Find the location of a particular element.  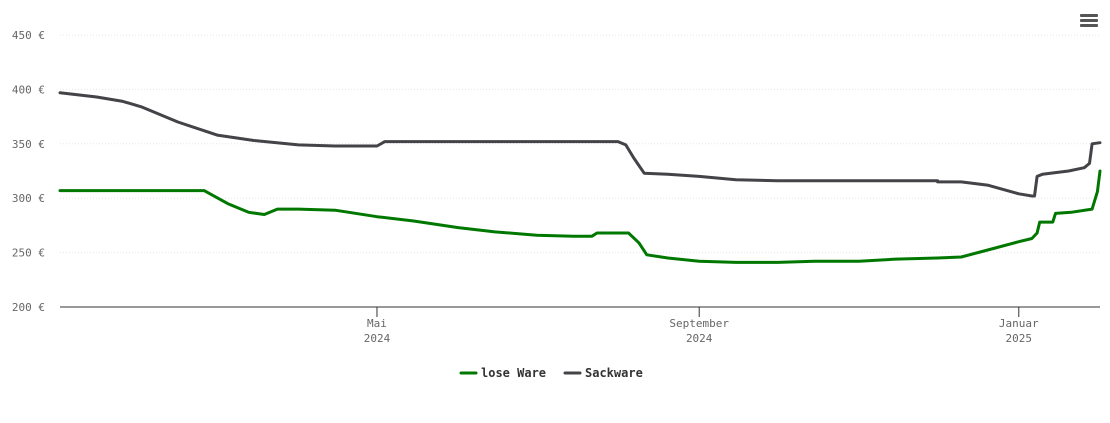

legend-item-1: lose Ware is located at coordinates (502, 373).